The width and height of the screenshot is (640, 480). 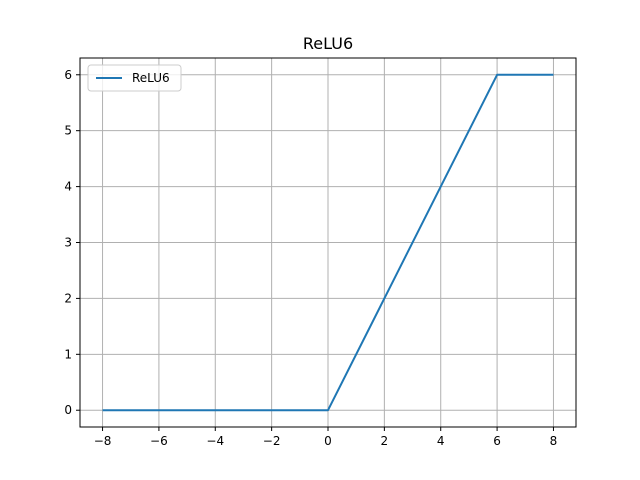 I want to click on legend-box, so click(x=134, y=78).